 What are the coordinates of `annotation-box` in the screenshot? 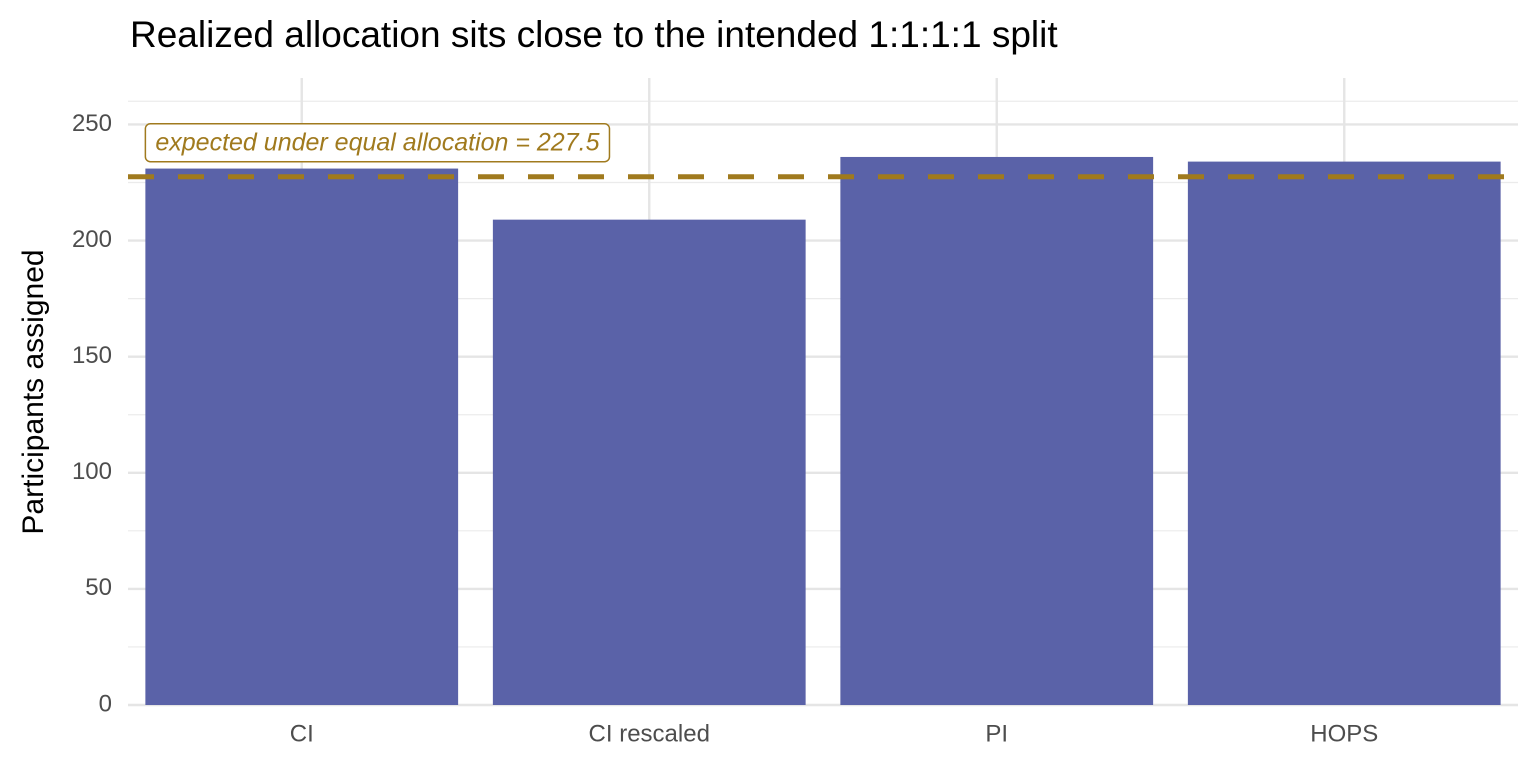 It's located at (377, 142).